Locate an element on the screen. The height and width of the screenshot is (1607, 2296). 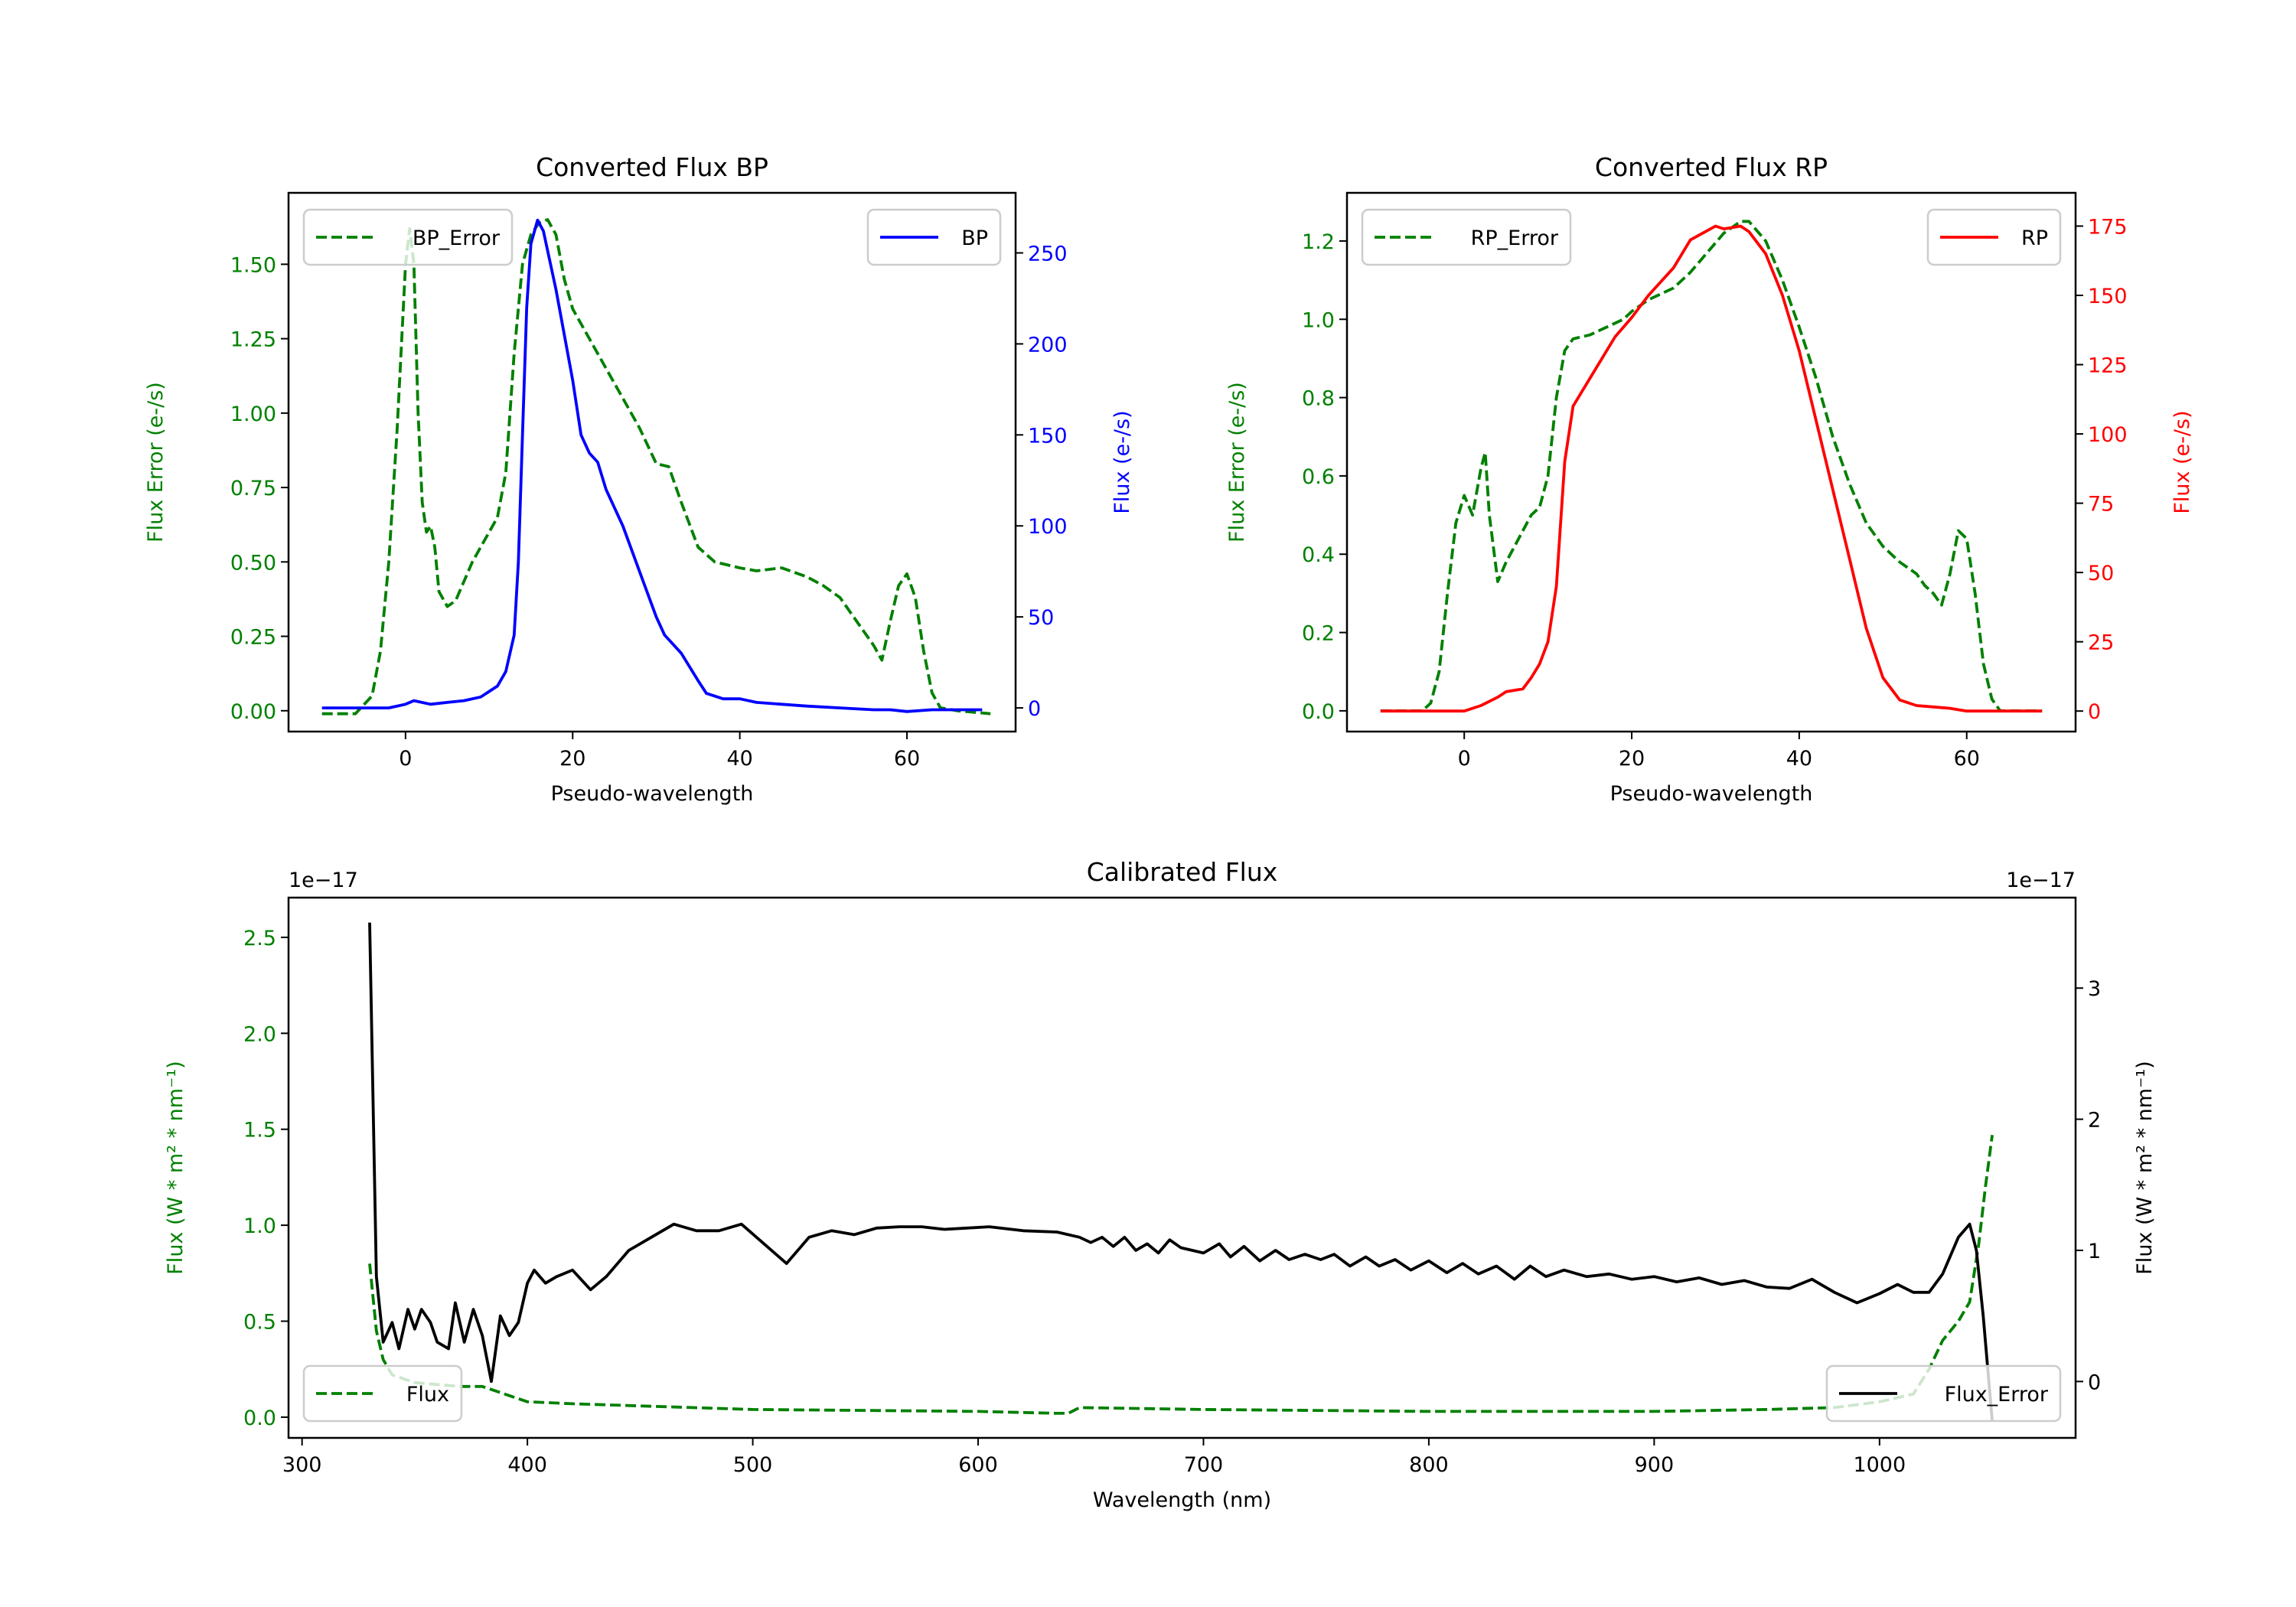
y-right-axis-label: Flux (W * m² * nm⁻¹) is located at coordinates (2145, 1167).